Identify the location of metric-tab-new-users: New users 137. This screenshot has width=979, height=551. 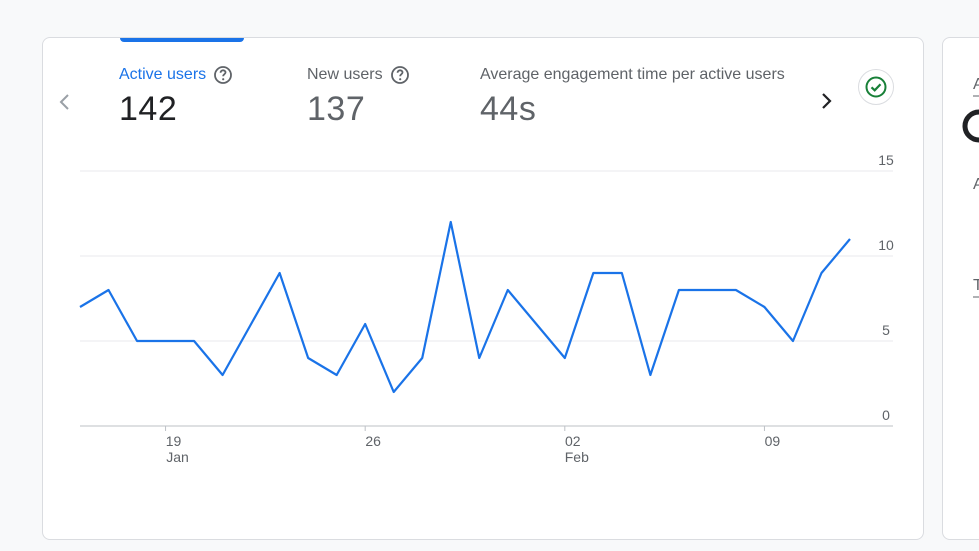
(358, 96).